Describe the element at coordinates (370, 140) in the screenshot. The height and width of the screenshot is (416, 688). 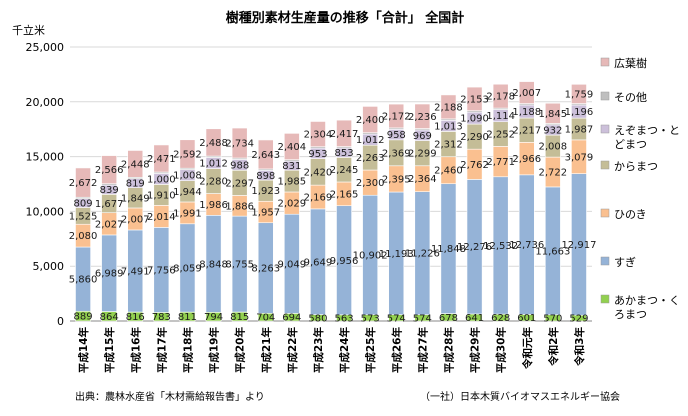
I see `data-label: 1,012` at that location.